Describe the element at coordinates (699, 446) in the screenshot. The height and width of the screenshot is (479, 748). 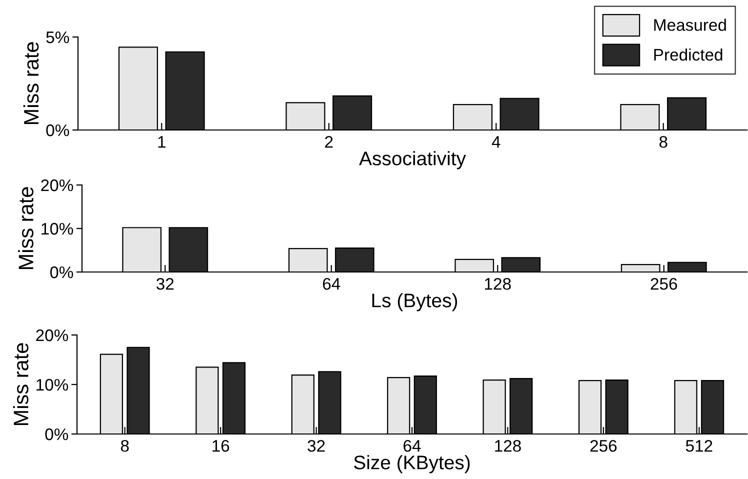
I see `x-tick-label: 512` at that location.